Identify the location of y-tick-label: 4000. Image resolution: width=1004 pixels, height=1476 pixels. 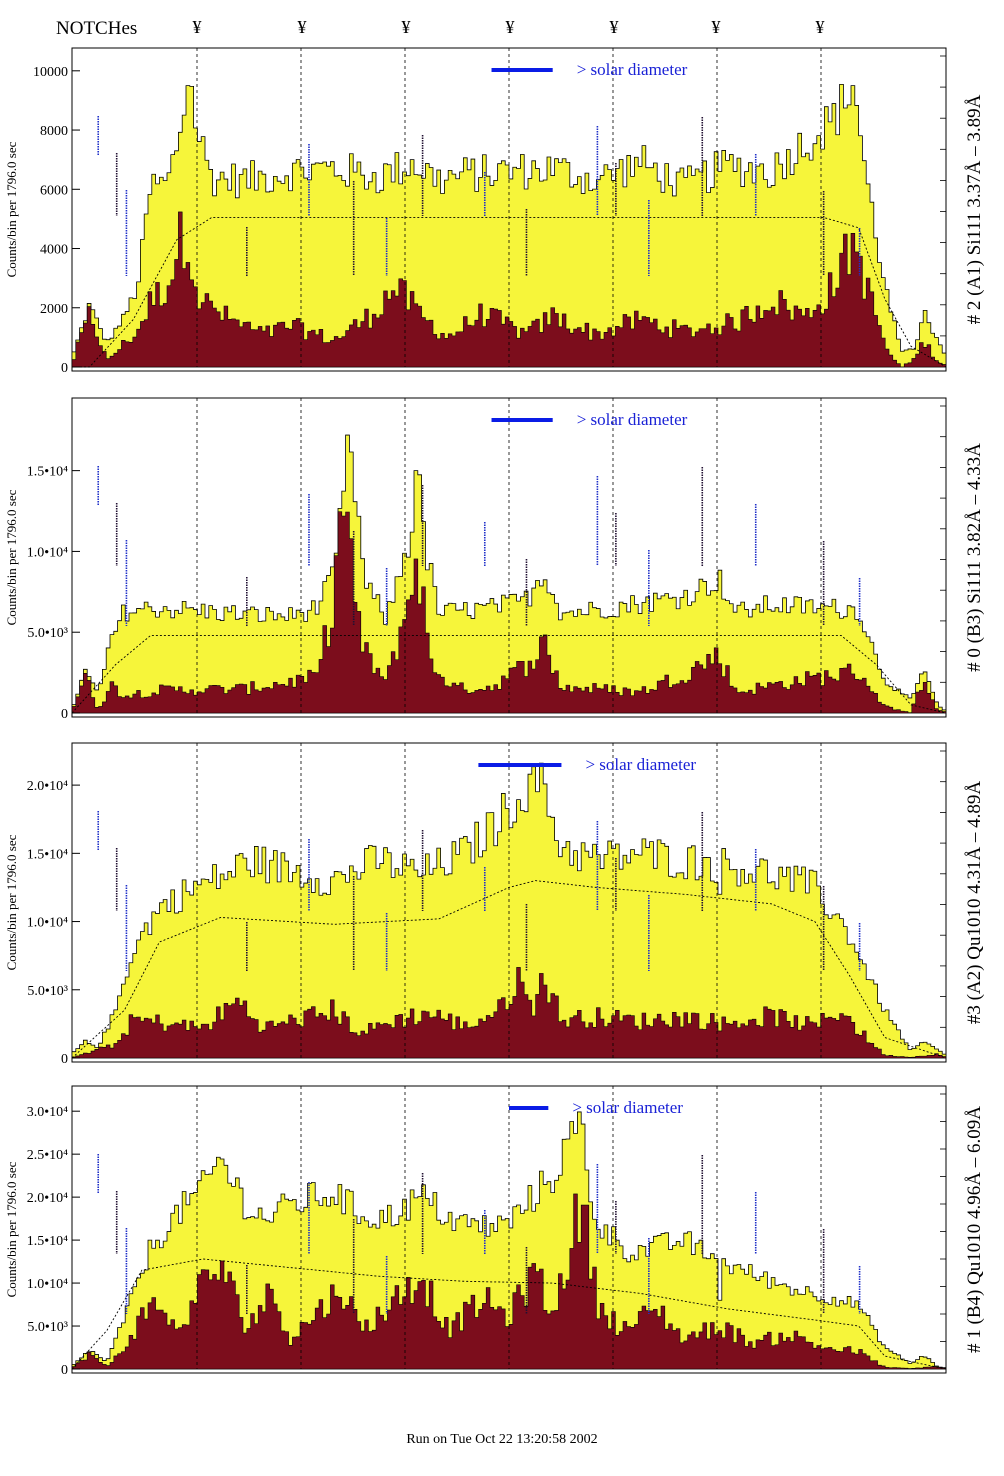
(54, 250).